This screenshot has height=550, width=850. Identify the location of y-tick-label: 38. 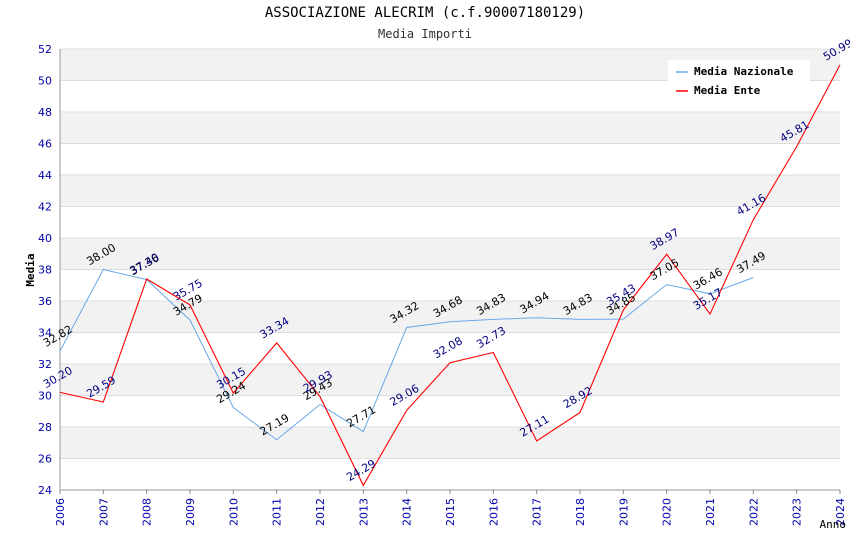
(45, 270).